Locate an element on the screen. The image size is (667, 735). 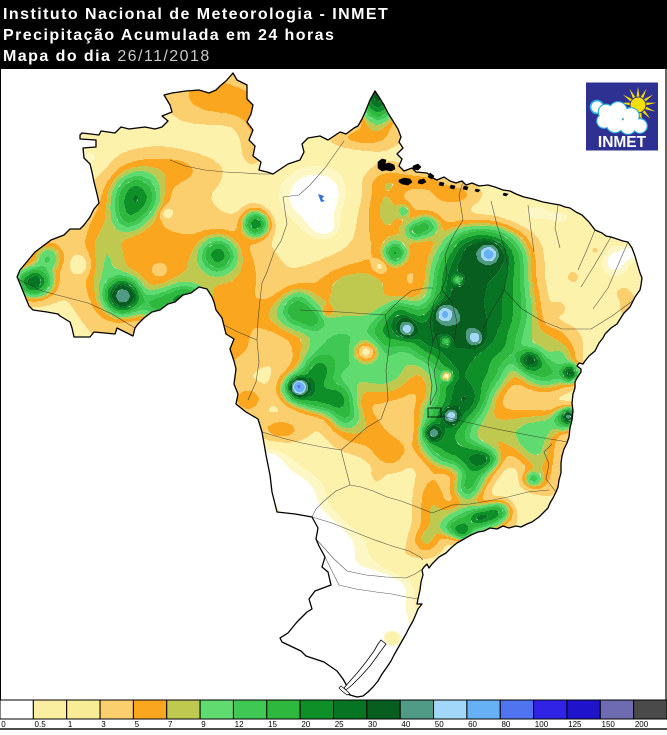
svg-text: 50 is located at coordinates (439, 724).